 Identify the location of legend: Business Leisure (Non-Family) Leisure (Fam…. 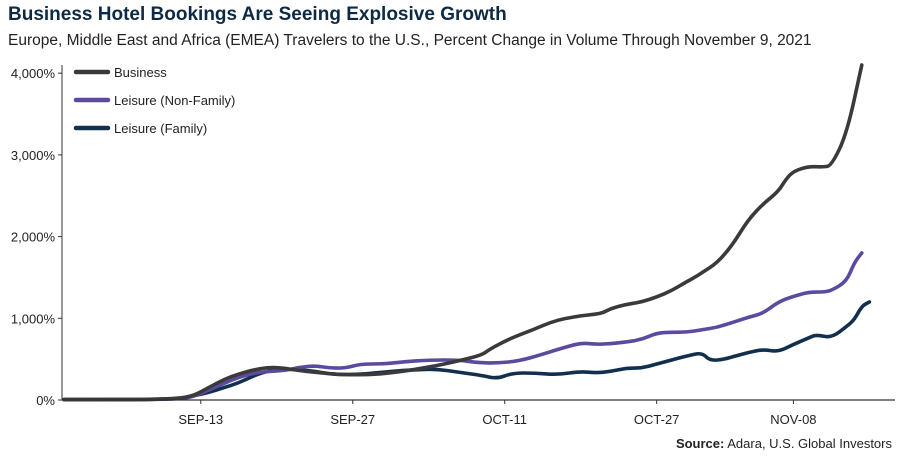
(154, 100).